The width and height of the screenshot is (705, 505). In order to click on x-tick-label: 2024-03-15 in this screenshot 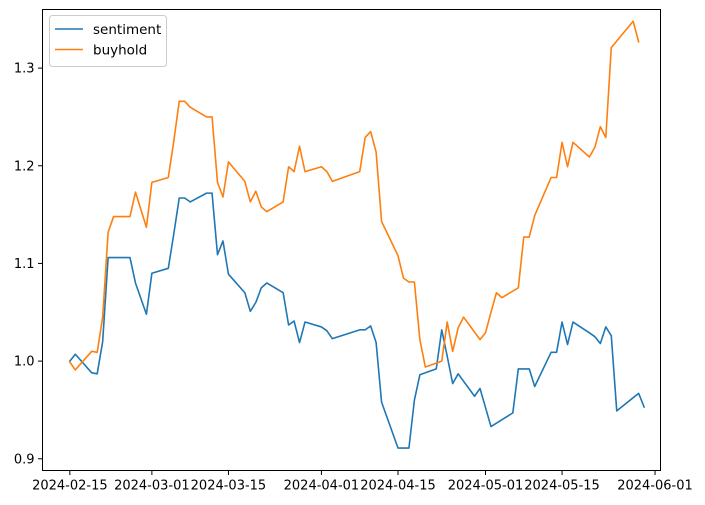, I will do `click(229, 486)`.